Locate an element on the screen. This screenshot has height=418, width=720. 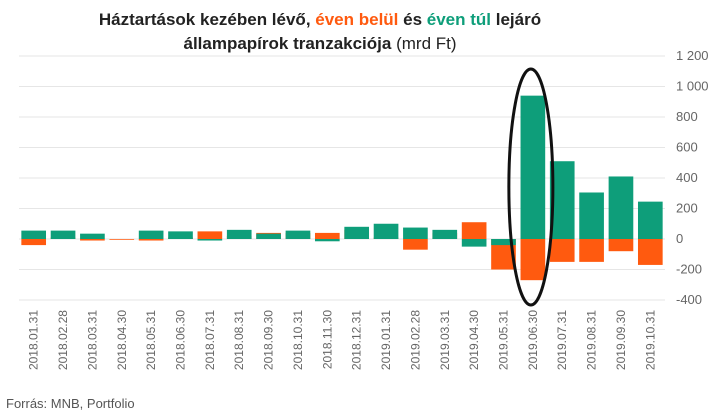
title-part-5: lejáró is located at coordinates (516, 19).